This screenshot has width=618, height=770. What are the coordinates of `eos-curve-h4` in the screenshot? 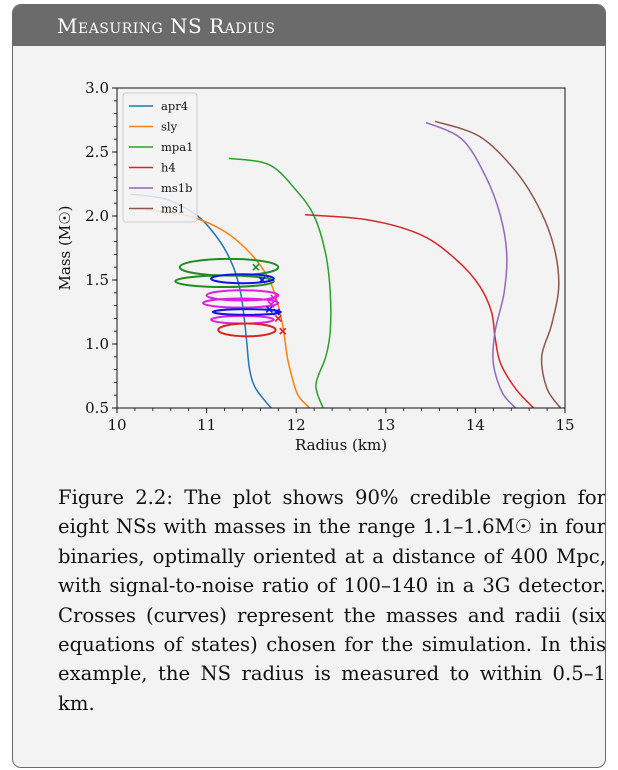 It's located at (420, 310).